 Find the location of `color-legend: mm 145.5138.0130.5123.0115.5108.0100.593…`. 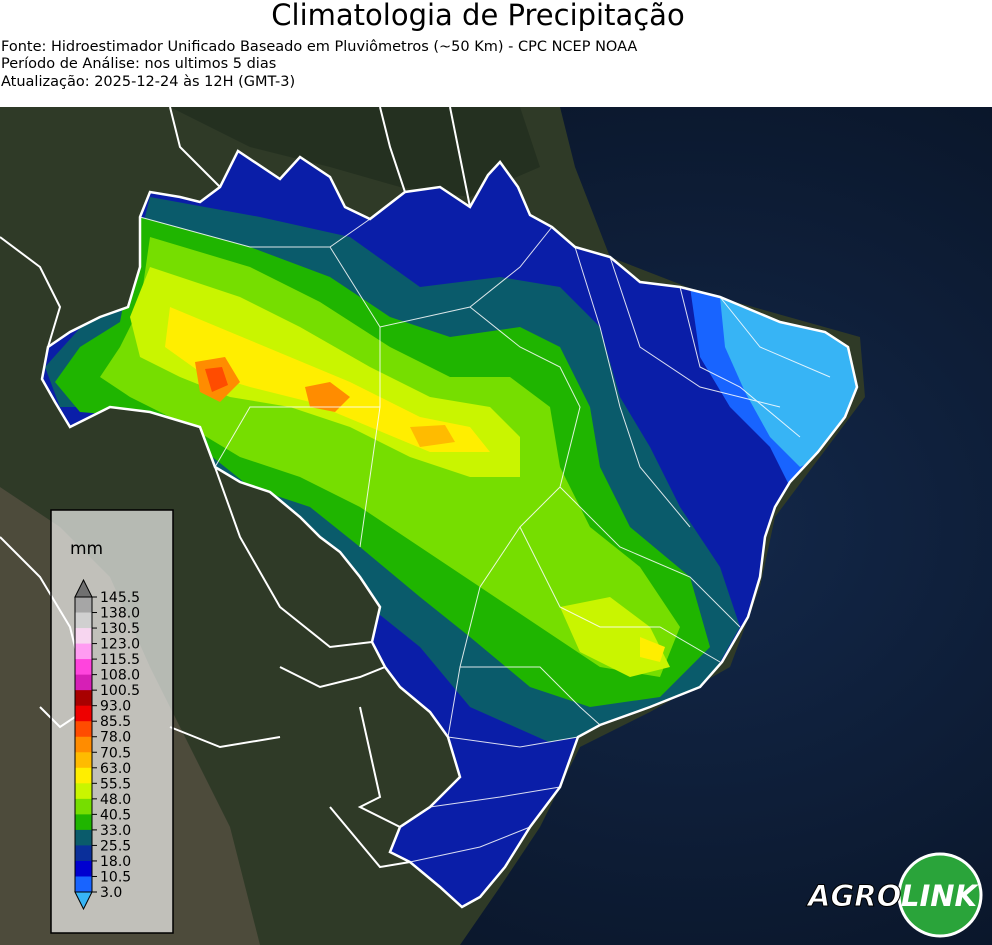

color-legend: mm 145.5138.0130.5123.0115.5108.0100.593… is located at coordinates (112, 721).